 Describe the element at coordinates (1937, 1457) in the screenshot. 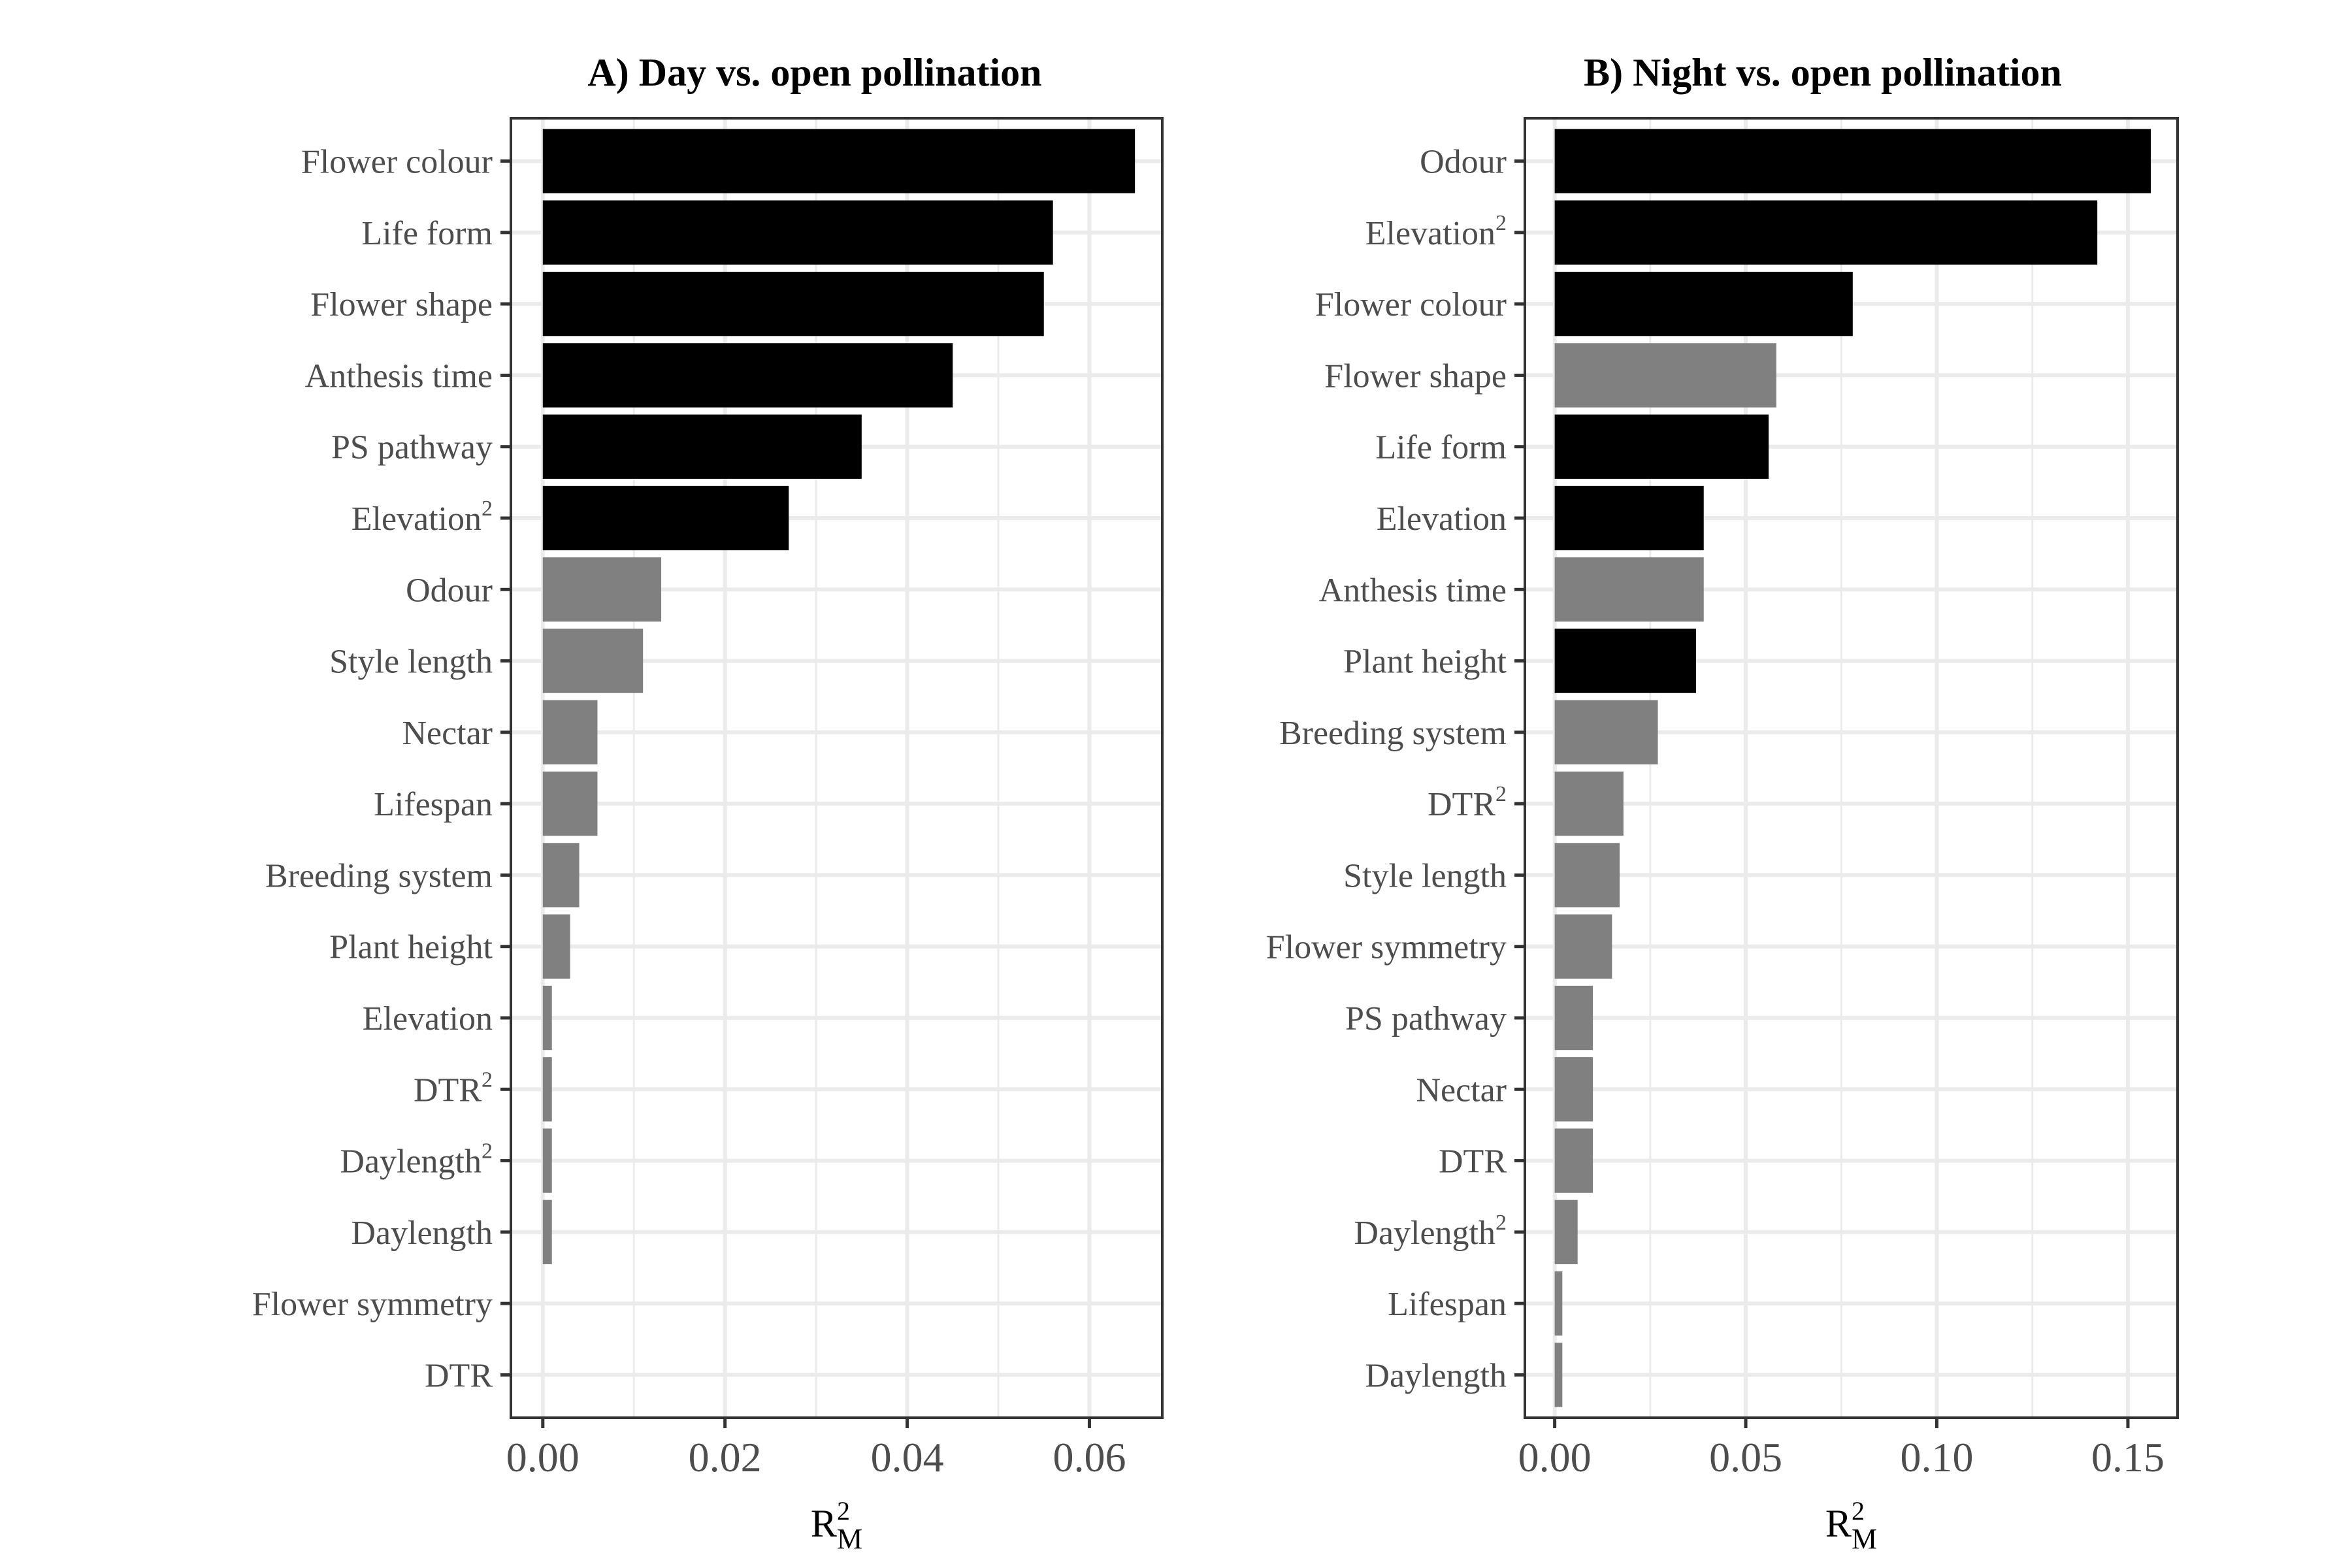

I see `x-tick-label: 0.10` at that location.